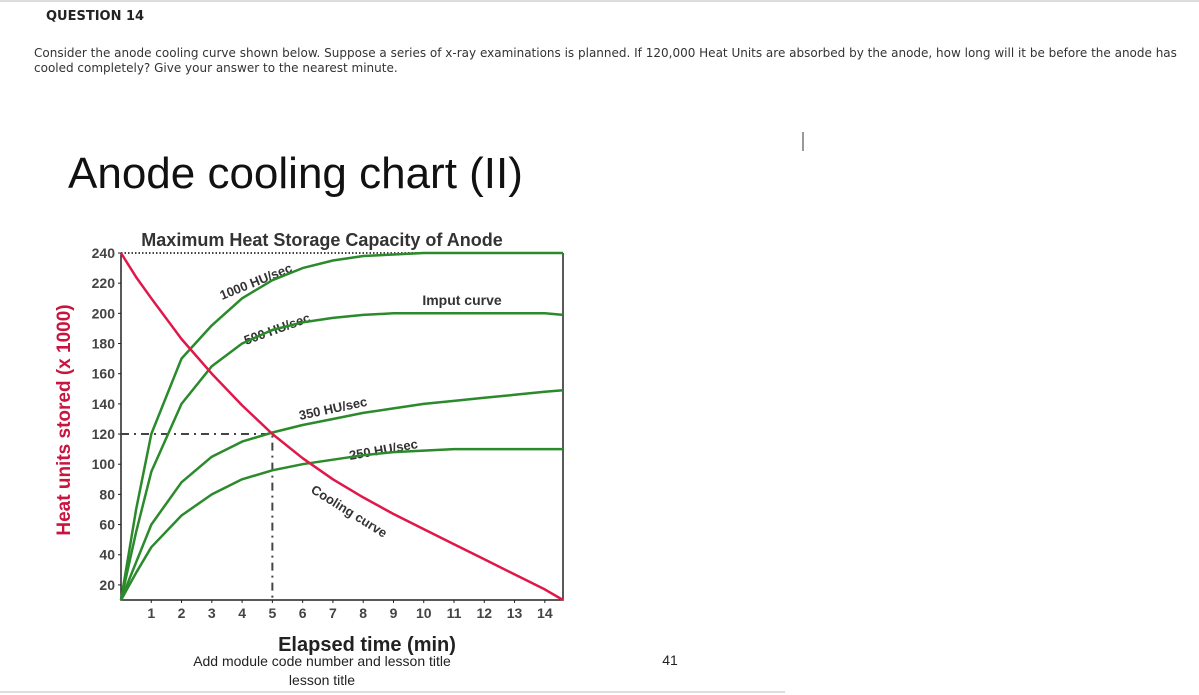  Describe the element at coordinates (515, 613) in the screenshot. I see `x-tick-label: 13` at that location.